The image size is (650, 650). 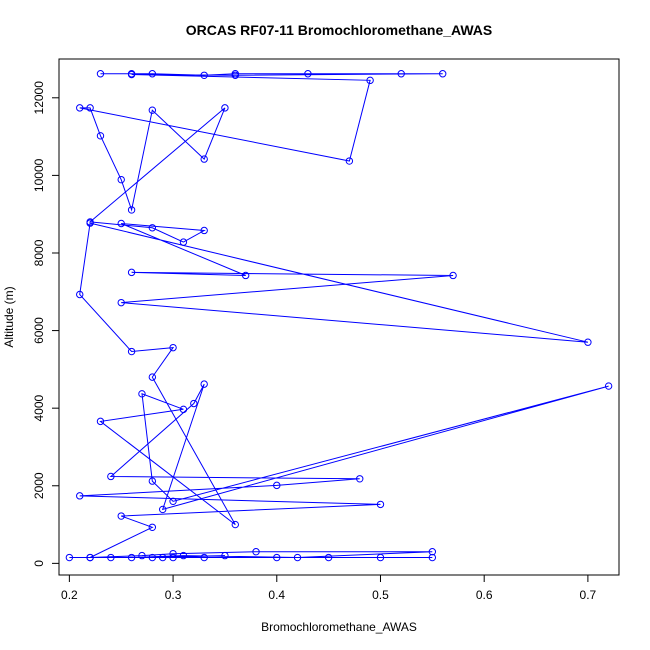 I want to click on x-axis: 0.2 0.3 0.4 0.5 0.6 0.7, so click(x=329, y=588).